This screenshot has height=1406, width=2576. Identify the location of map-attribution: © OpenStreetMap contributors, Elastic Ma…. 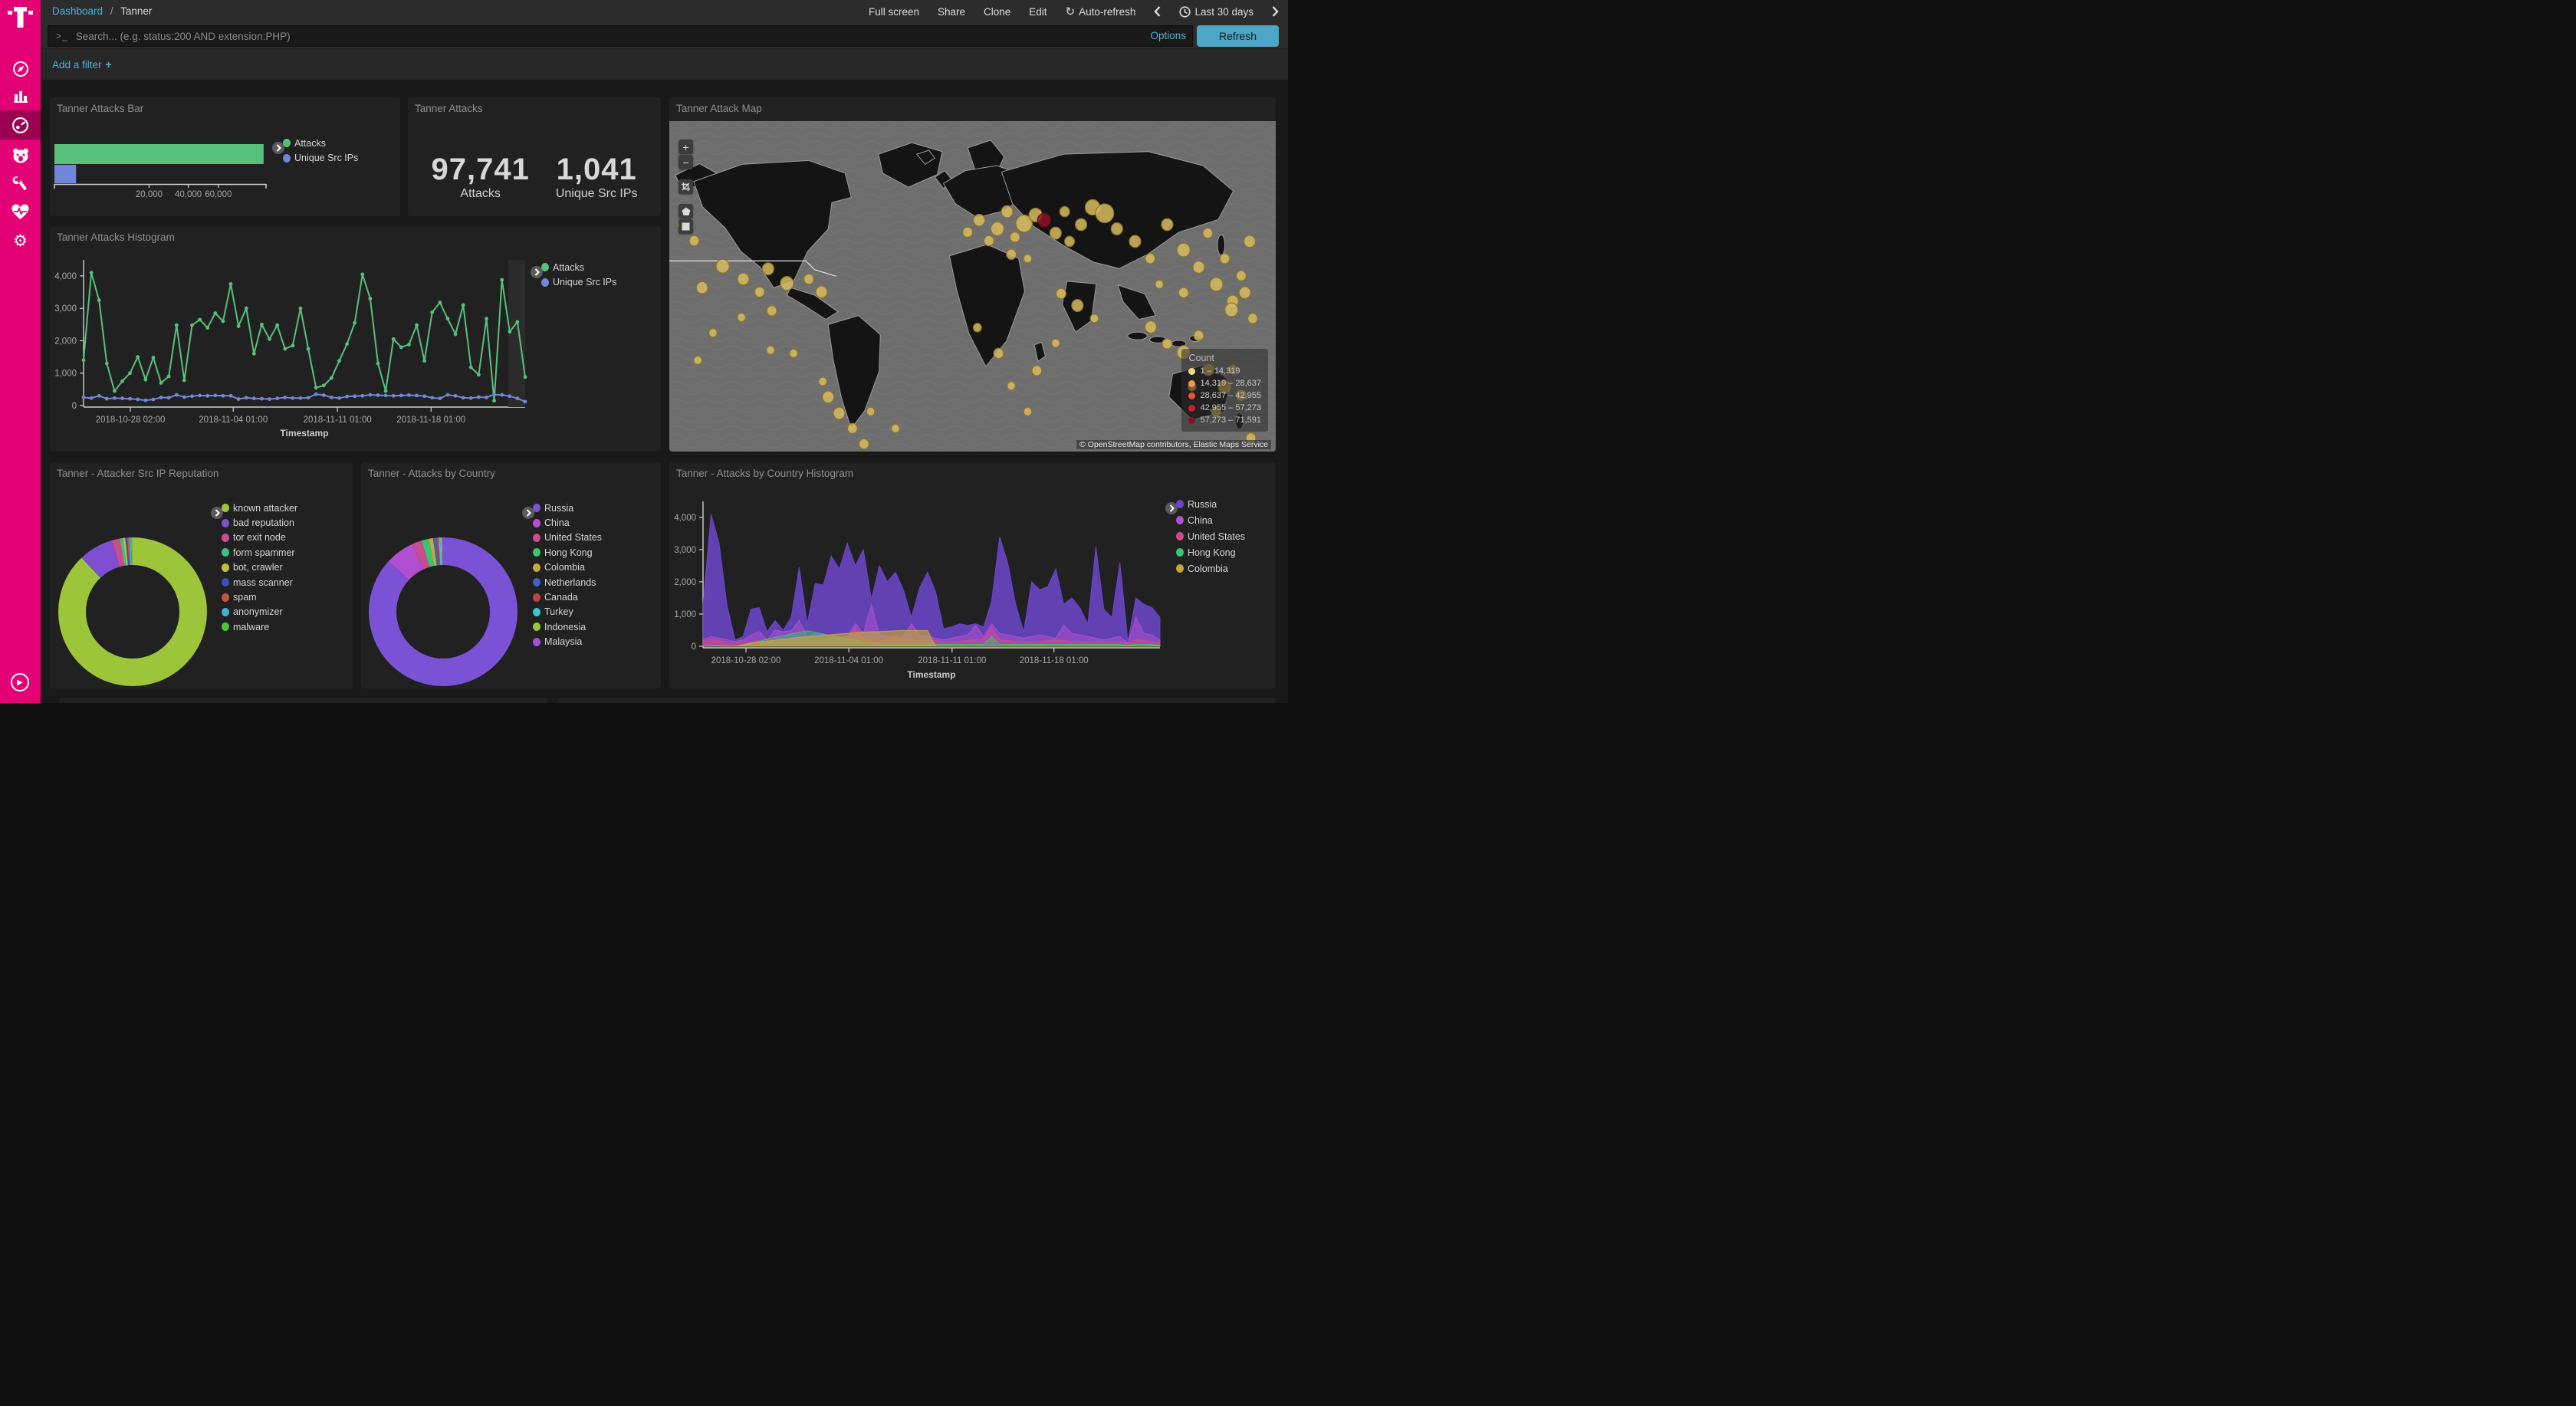
(1173, 445).